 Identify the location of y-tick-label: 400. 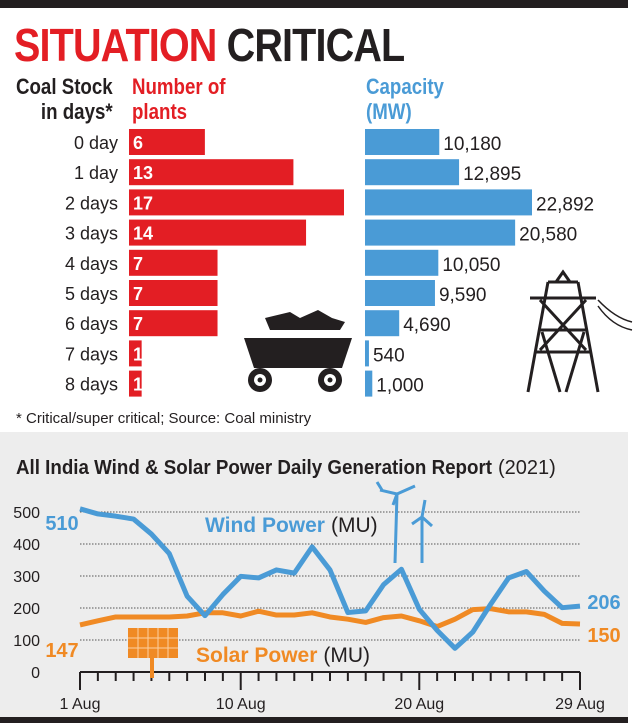
(26, 545).